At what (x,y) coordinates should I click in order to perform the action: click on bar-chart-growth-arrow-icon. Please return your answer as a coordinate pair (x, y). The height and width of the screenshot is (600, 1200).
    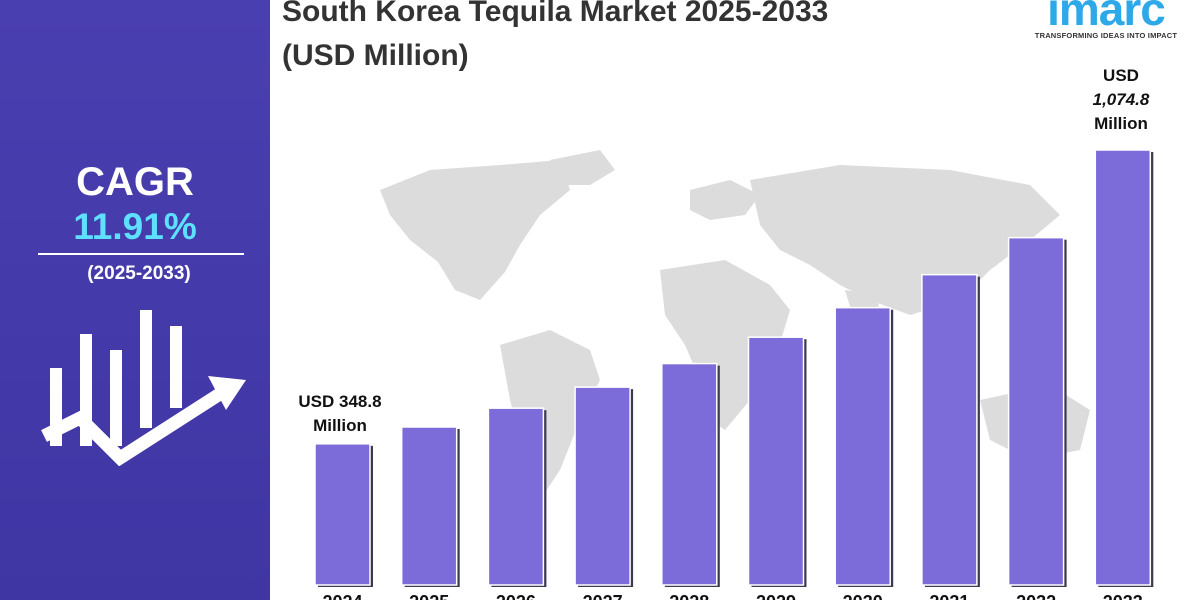
    Looking at the image, I should click on (143, 388).